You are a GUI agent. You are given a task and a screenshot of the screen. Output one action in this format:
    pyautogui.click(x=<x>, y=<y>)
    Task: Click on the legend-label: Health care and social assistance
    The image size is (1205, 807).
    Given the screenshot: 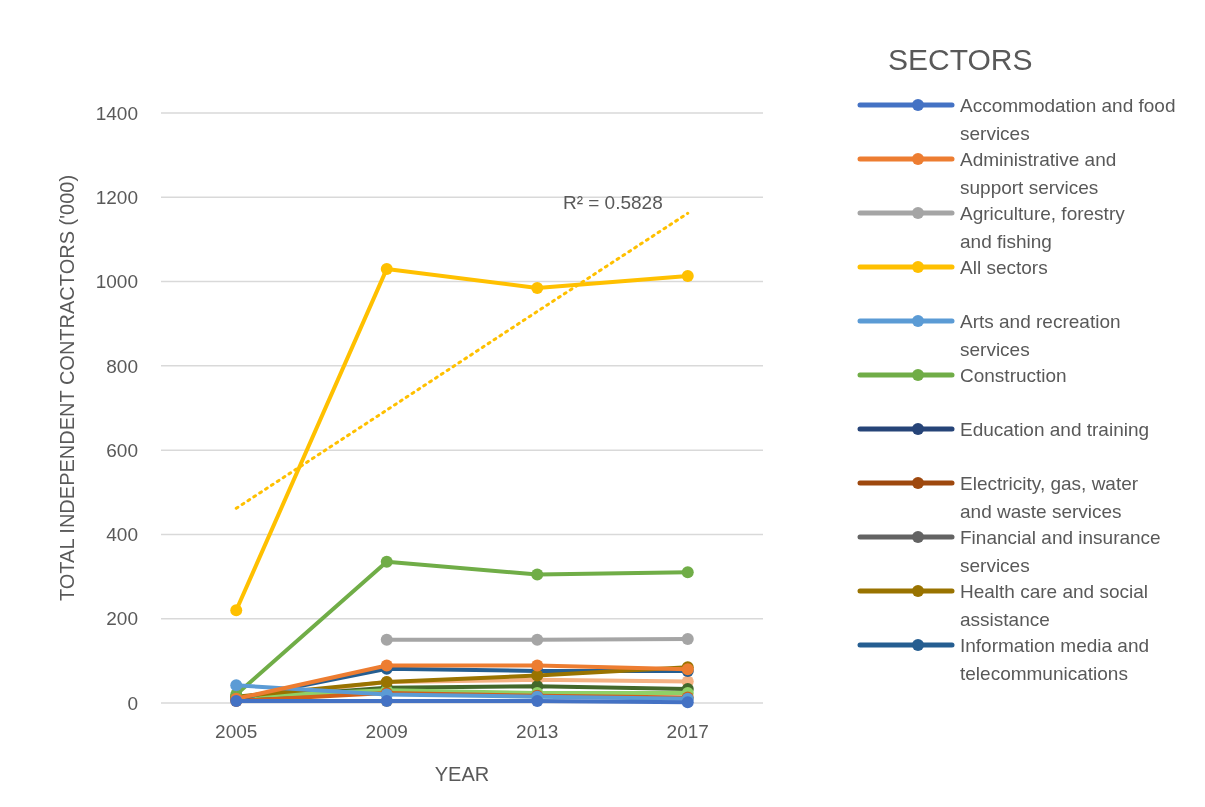 What is the action you would take?
    pyautogui.click(x=1054, y=605)
    